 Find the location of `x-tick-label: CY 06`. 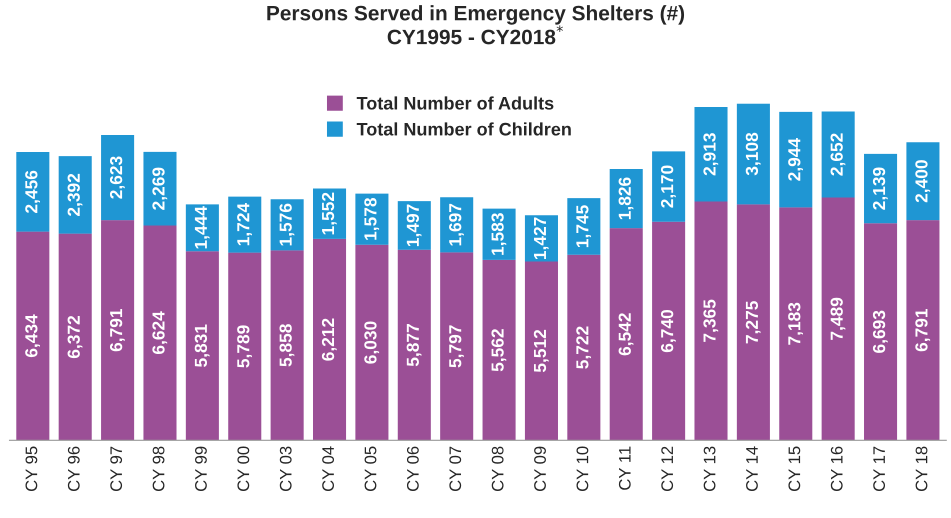

x-tick-label: CY 06 is located at coordinates (412, 469).